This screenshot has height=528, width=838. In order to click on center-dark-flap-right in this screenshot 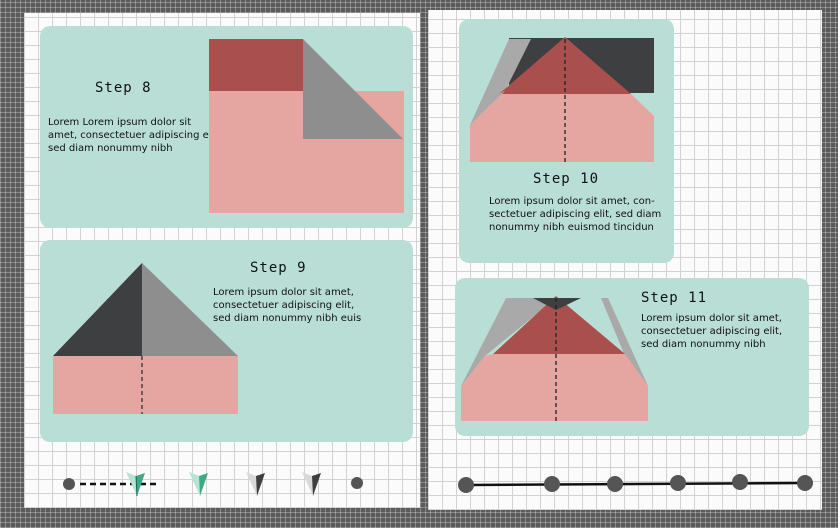, I will do `click(568, 304)`.